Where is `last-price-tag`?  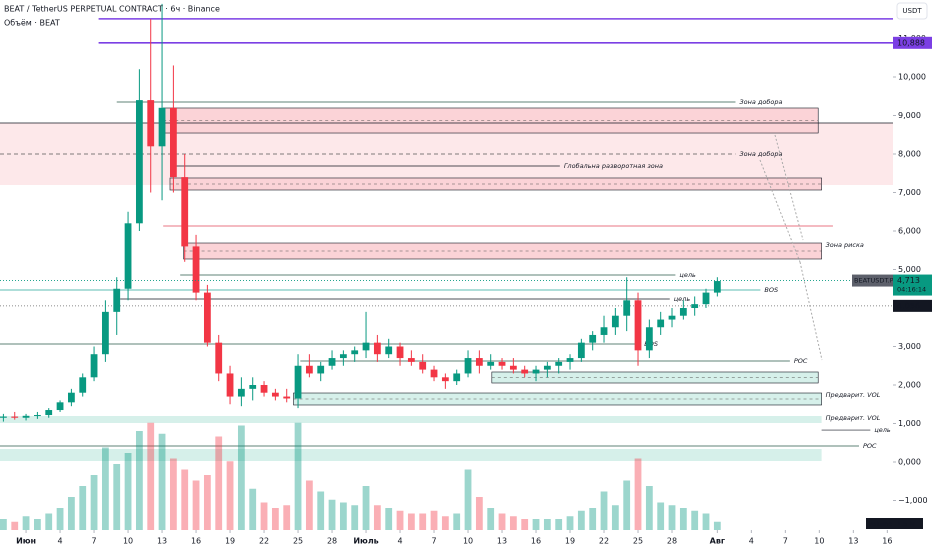
last-price-tag is located at coordinates (912, 285).